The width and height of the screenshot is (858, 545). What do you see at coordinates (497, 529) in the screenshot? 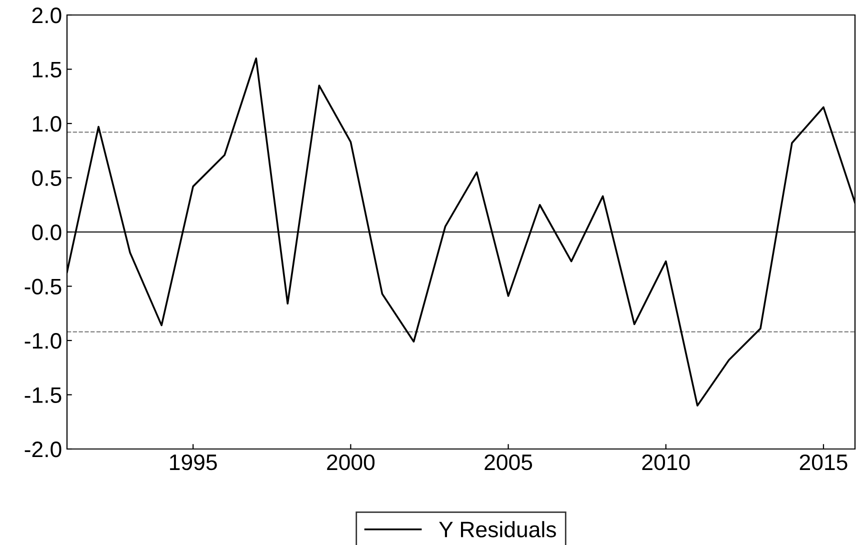
I see `legend-label: Y Residuals` at bounding box center [497, 529].